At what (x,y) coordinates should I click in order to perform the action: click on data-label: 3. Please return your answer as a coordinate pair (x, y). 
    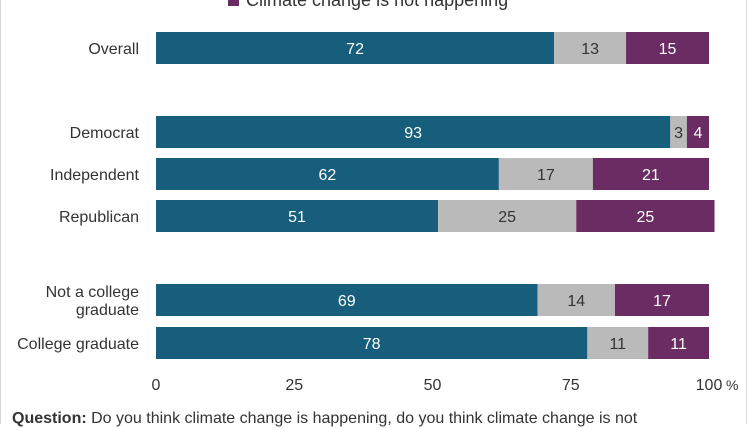
    Looking at the image, I should click on (678, 133).